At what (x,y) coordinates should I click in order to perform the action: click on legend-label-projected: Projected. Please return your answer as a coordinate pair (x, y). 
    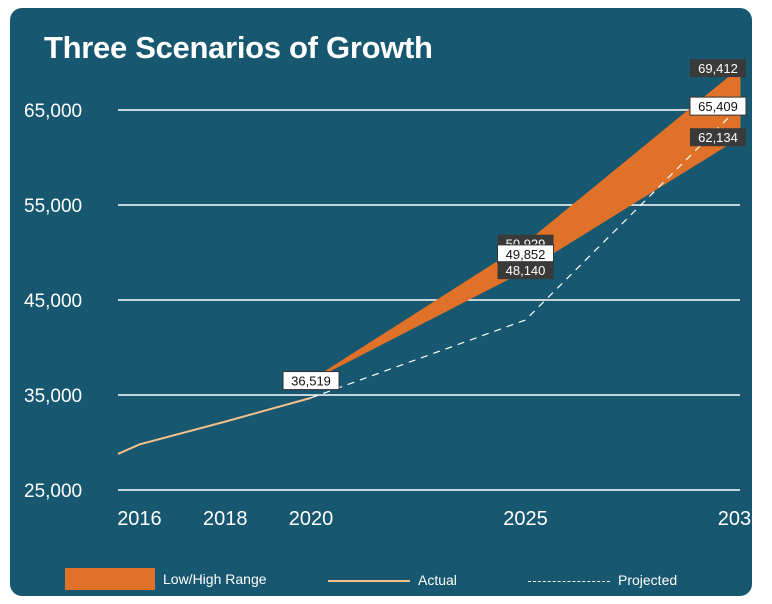
    Looking at the image, I should click on (648, 580).